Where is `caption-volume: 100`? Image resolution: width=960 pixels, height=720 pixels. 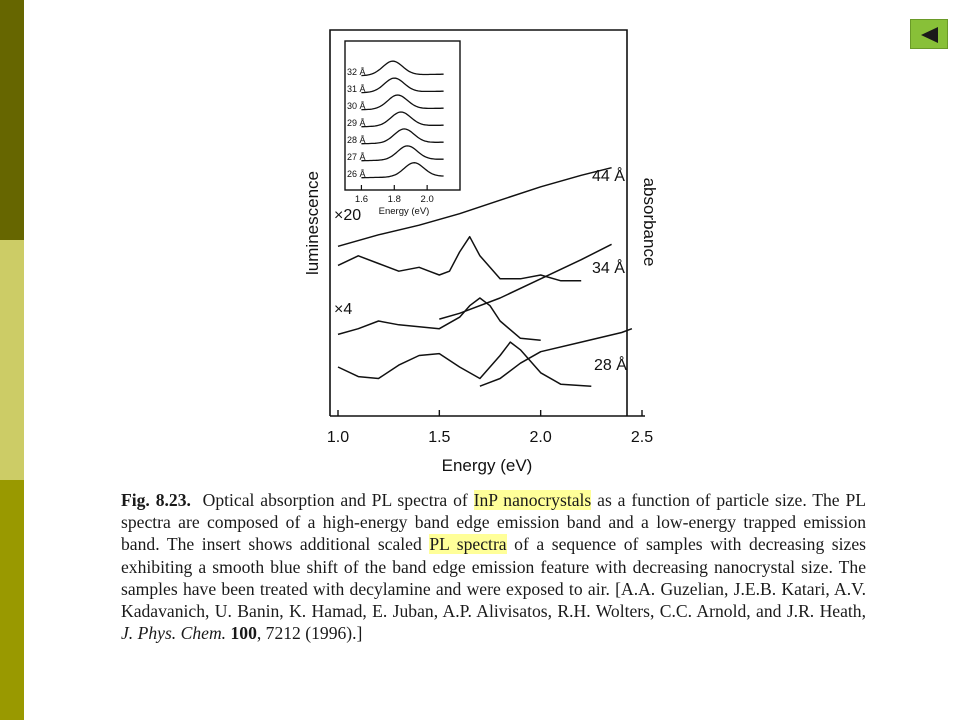
caption-volume: 100 is located at coordinates (243, 633).